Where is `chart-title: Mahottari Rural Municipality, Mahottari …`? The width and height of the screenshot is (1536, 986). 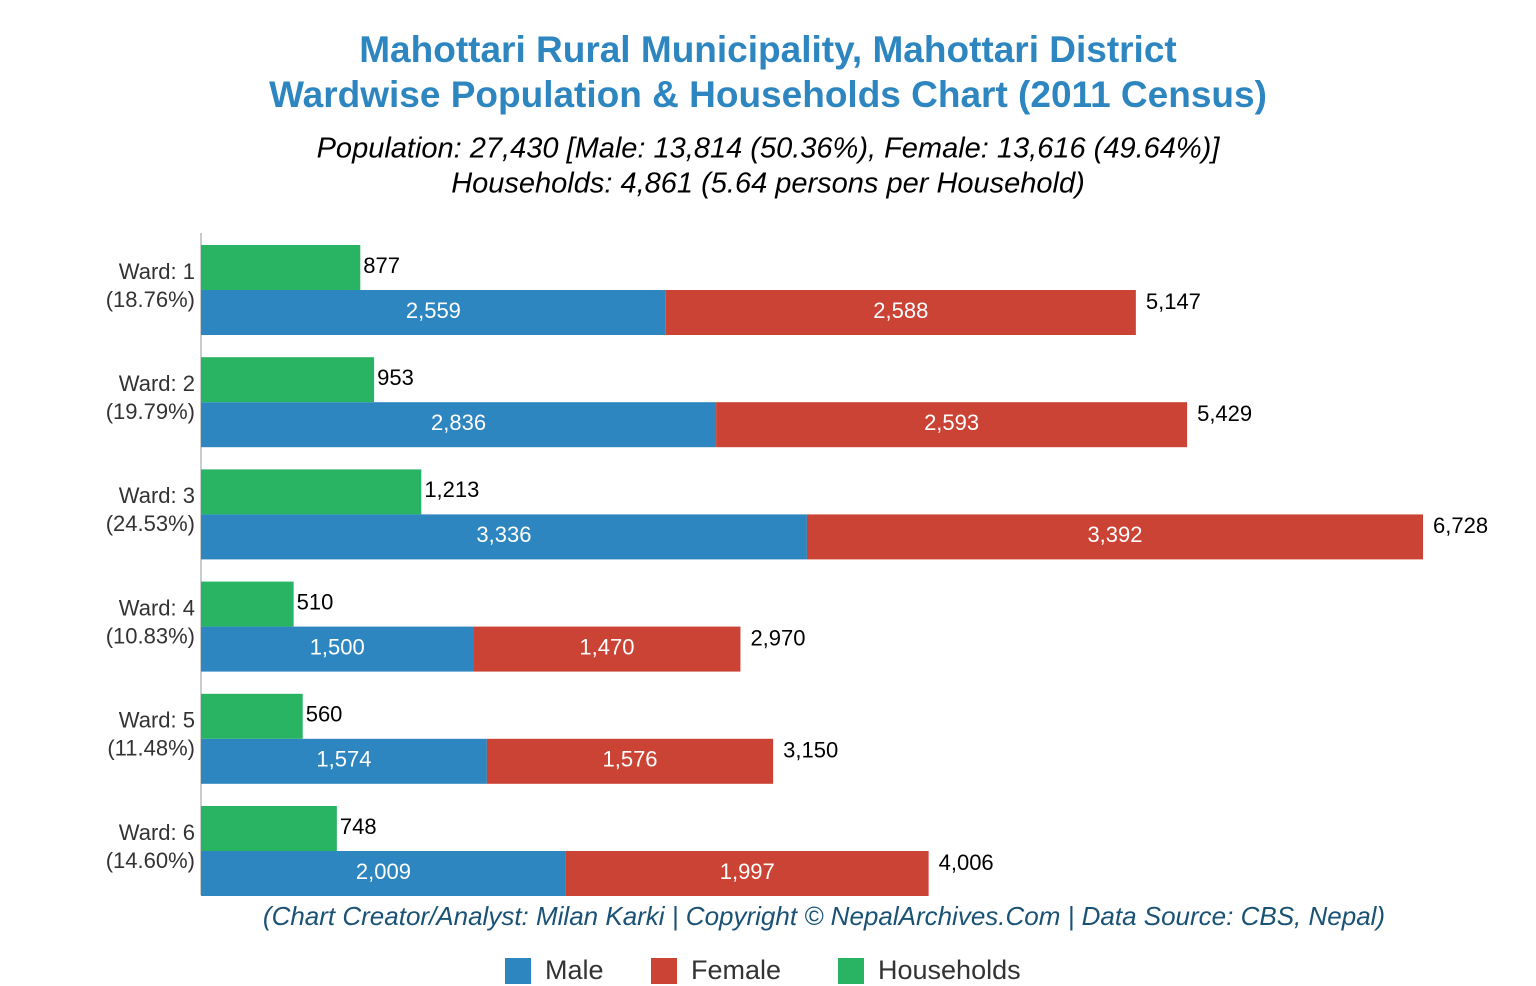
chart-title: Mahottari Rural Municipality, Mahottari … is located at coordinates (768, 49).